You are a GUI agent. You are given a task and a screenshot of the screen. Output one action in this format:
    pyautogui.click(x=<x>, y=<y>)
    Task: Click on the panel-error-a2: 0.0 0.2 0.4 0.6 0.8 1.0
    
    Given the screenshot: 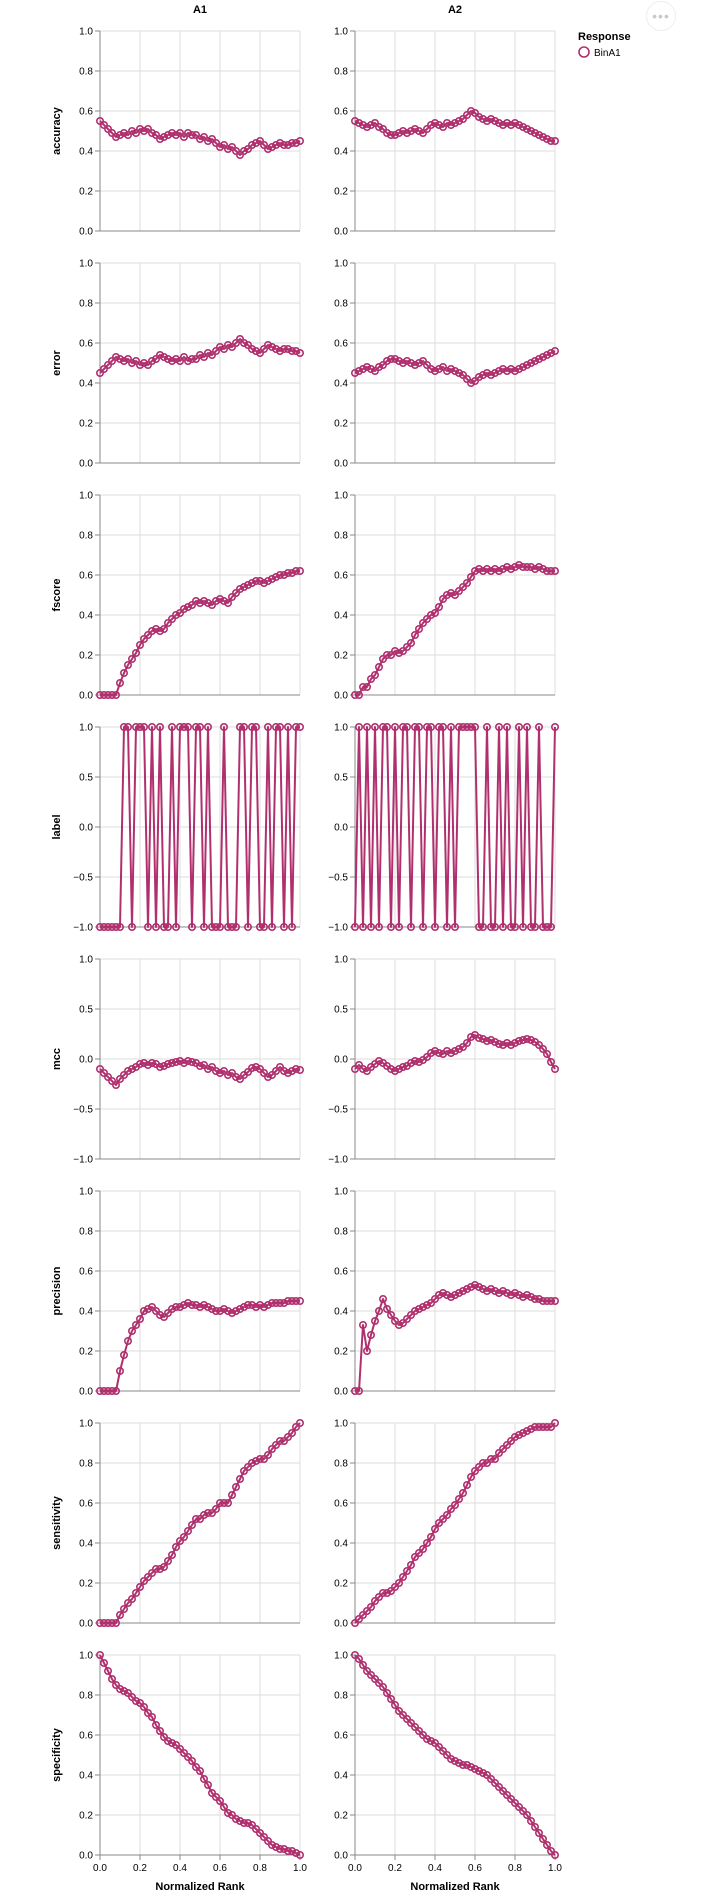 What is the action you would take?
    pyautogui.click(x=446, y=364)
    